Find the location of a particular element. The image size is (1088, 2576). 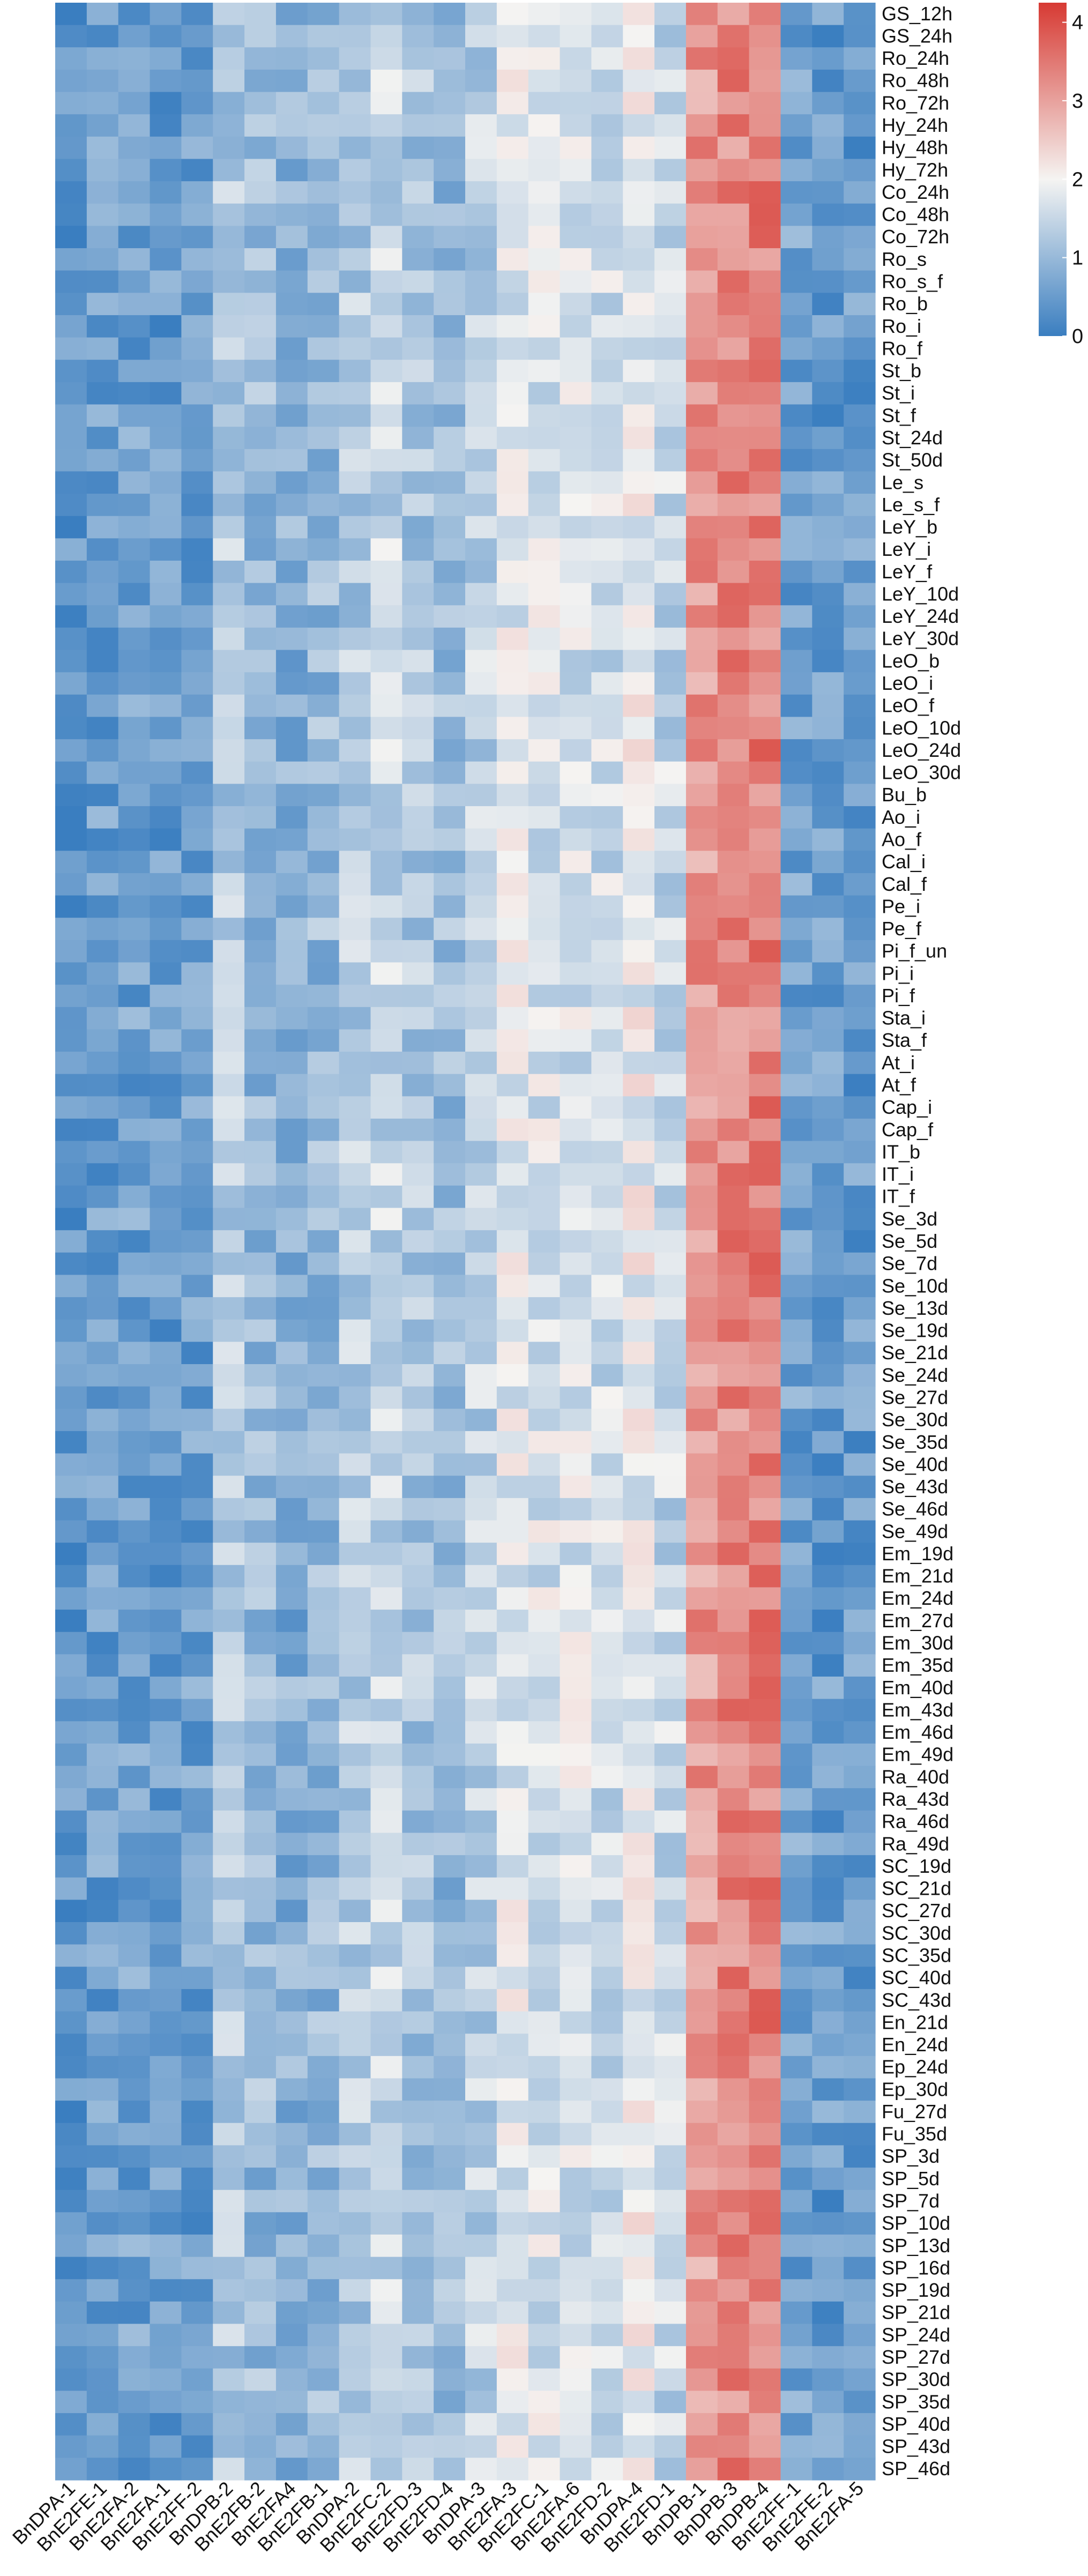

row-label: SP_46d is located at coordinates (916, 2469).